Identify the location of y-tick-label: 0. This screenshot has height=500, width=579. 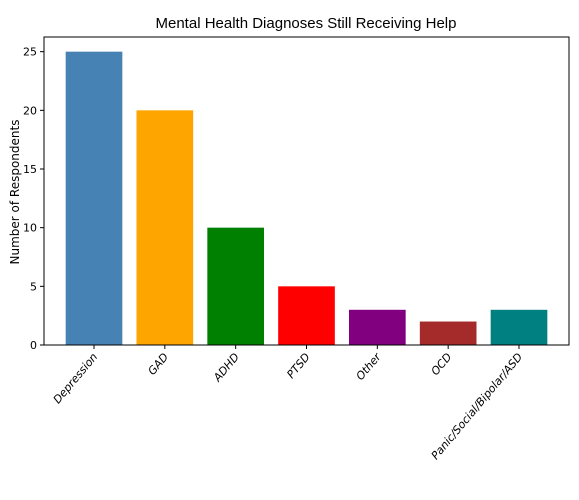
(33, 345).